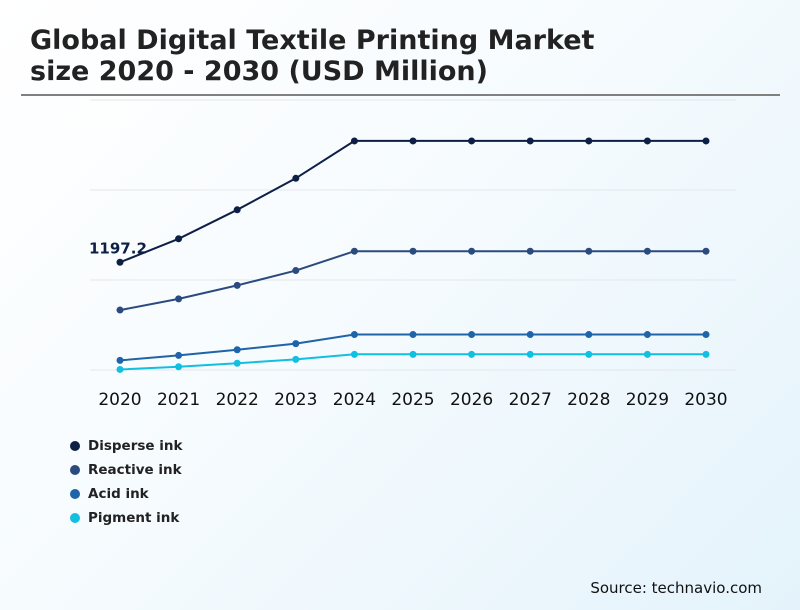 This screenshot has height=610, width=800. What do you see at coordinates (472, 141) in the screenshot?
I see `point-disperse-ink-2026` at bounding box center [472, 141].